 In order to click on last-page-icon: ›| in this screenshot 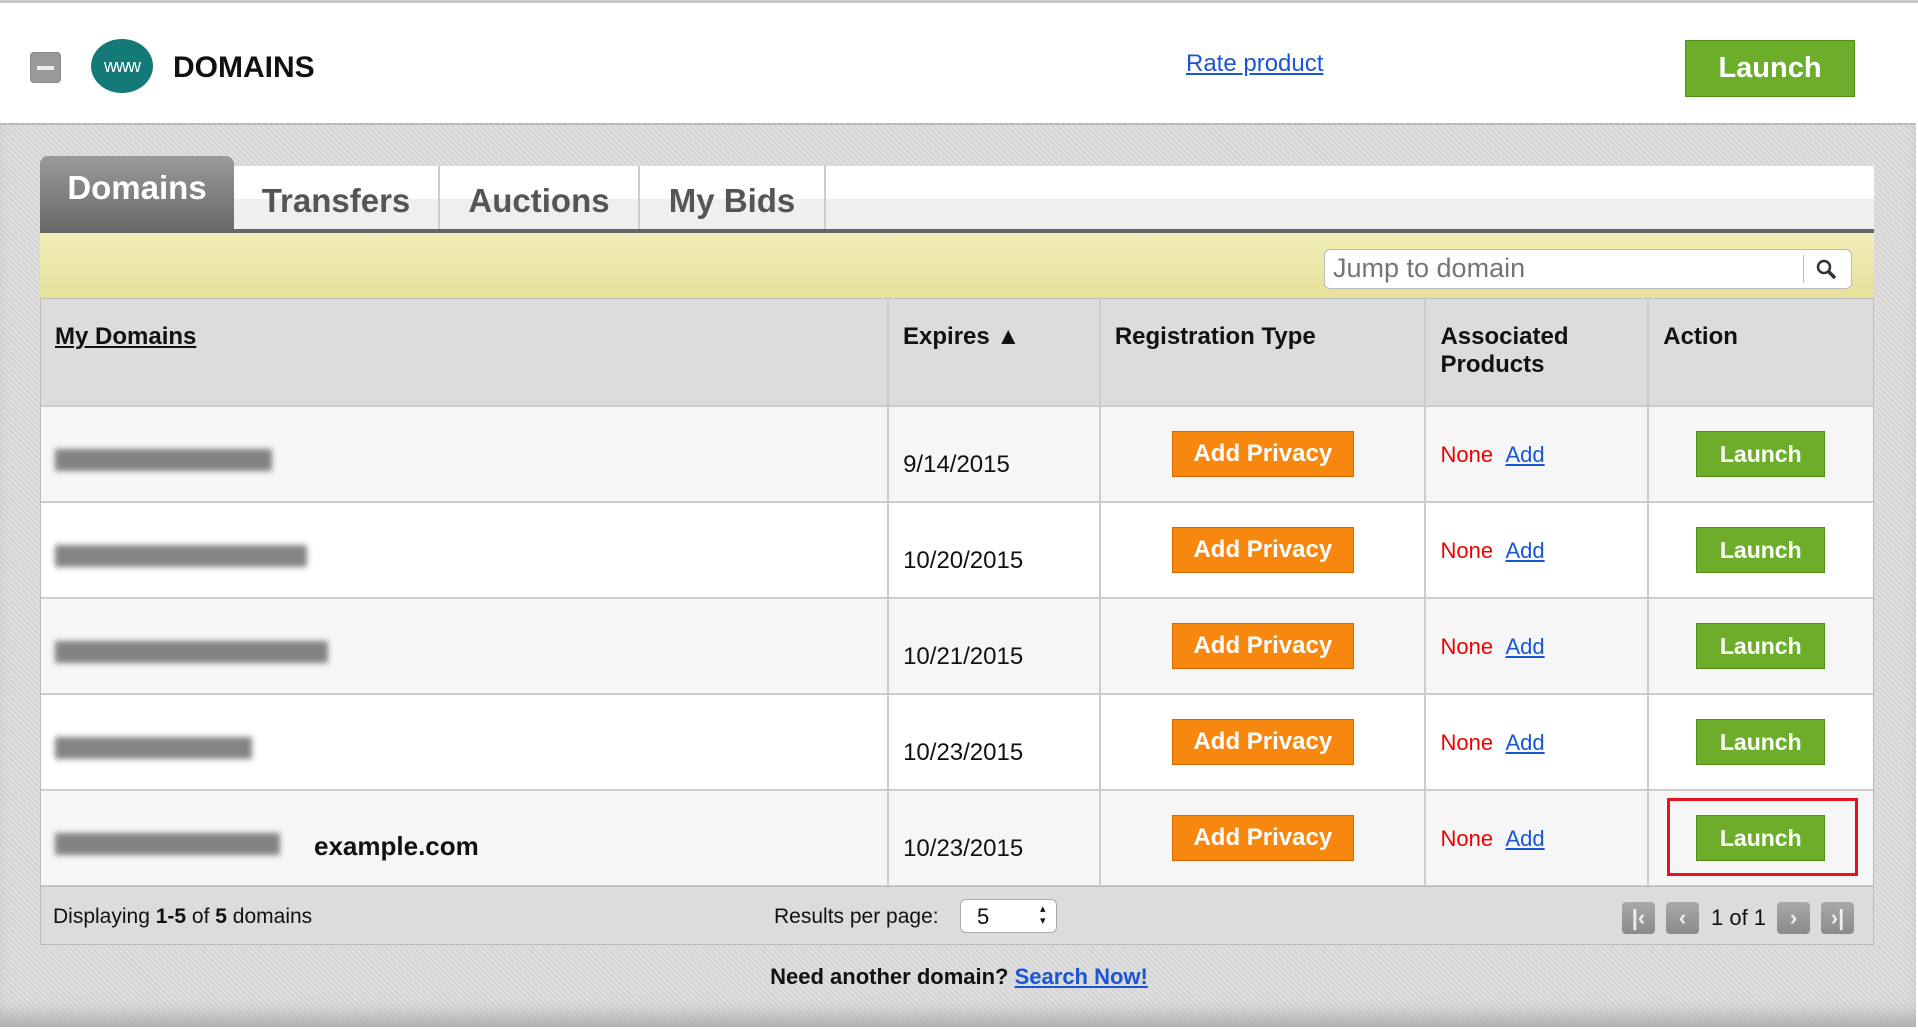, I will do `click(1837, 918)`.